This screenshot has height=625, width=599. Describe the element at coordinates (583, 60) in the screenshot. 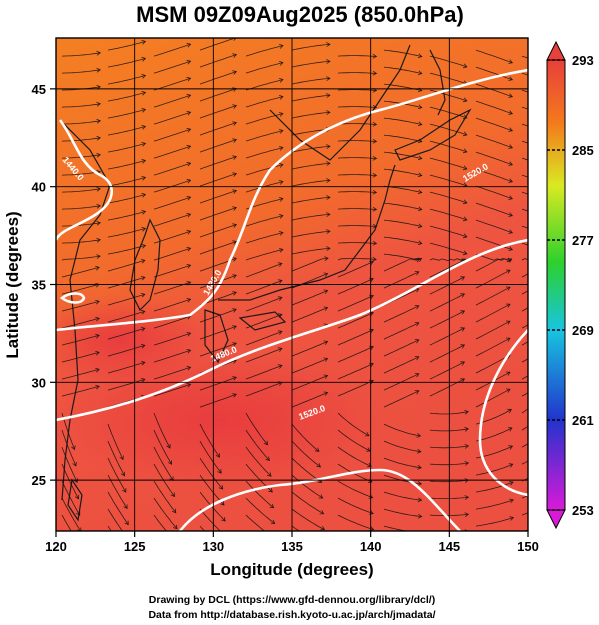

I see `colorbar-tick-label: 293` at that location.